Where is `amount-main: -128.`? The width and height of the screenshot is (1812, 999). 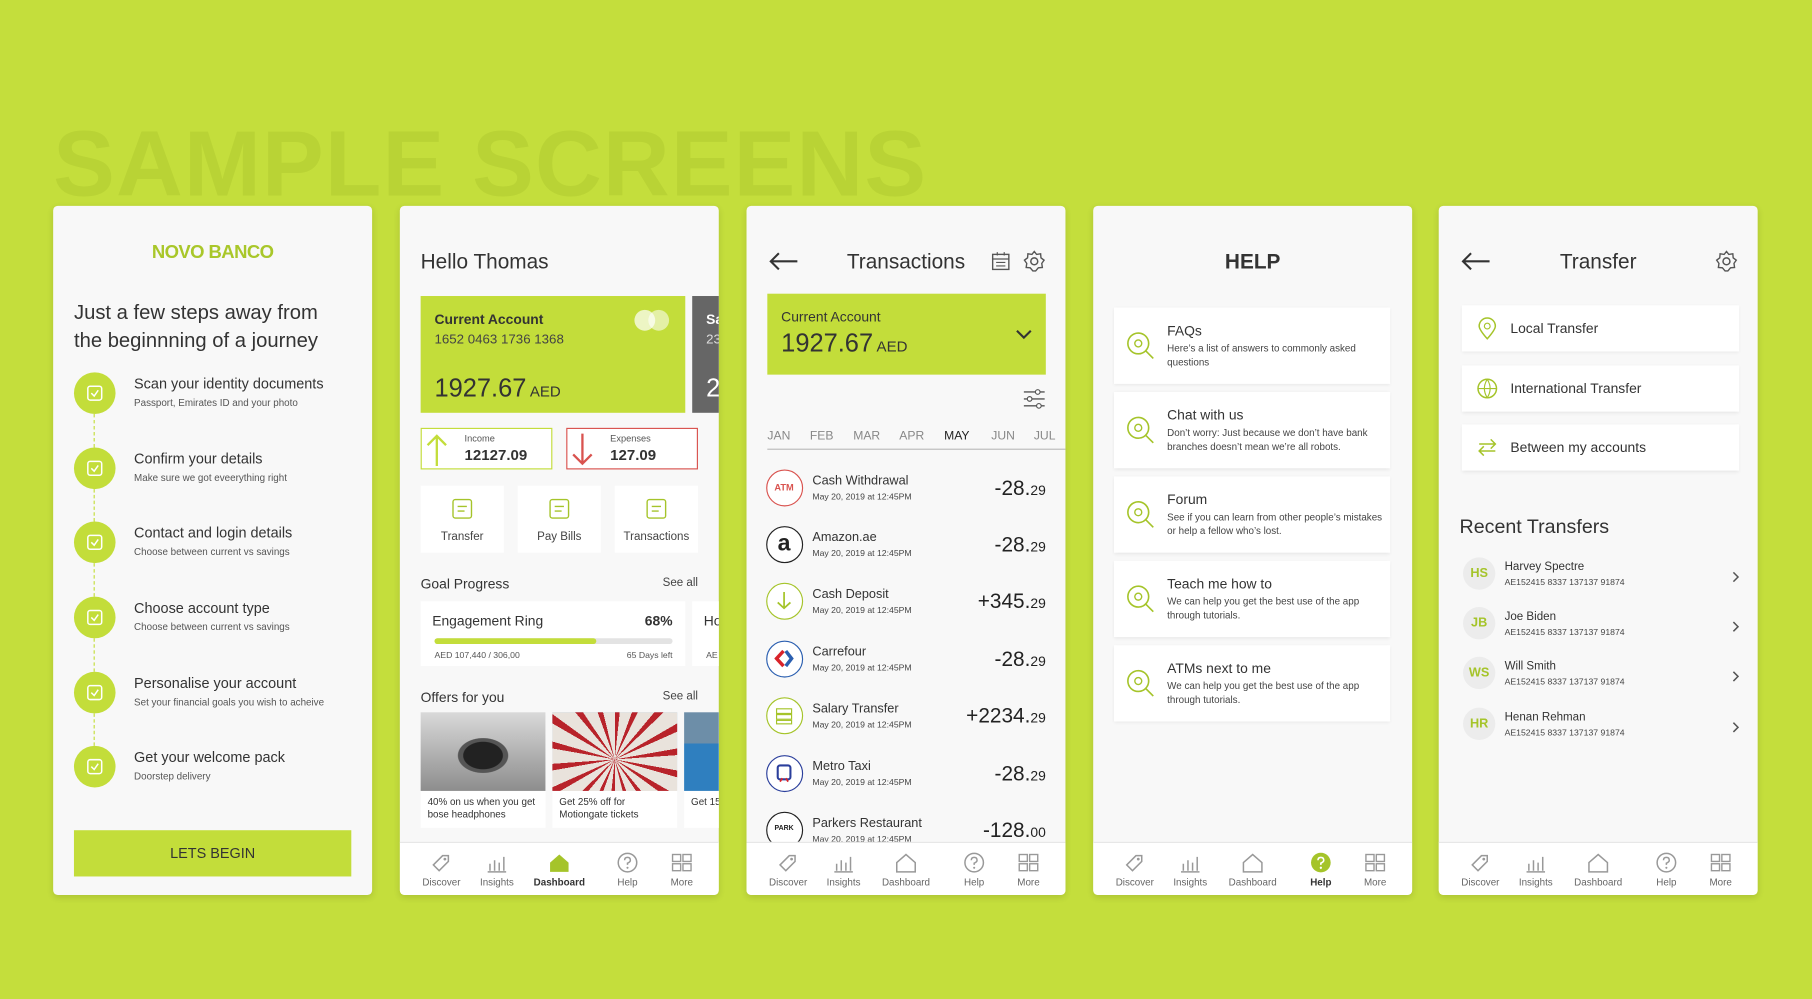
amount-main: -128. is located at coordinates (1006, 830).